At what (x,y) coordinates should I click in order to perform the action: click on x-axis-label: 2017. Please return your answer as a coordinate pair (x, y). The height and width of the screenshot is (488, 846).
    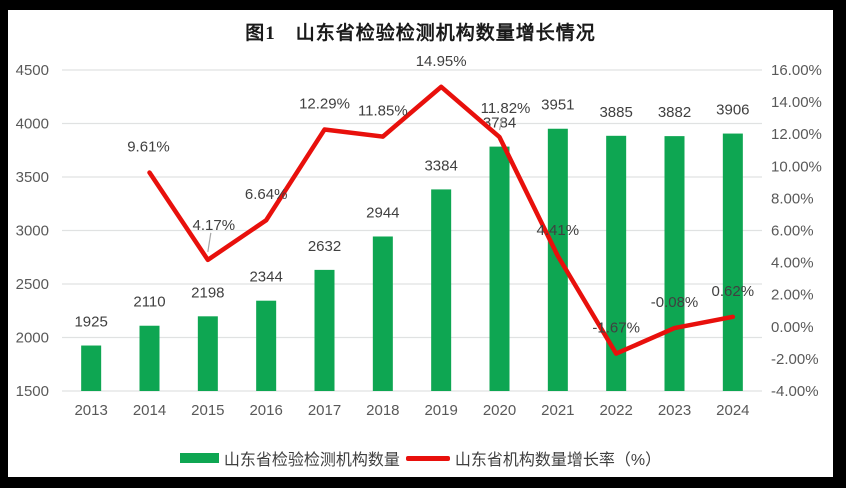
    Looking at the image, I should click on (324, 410).